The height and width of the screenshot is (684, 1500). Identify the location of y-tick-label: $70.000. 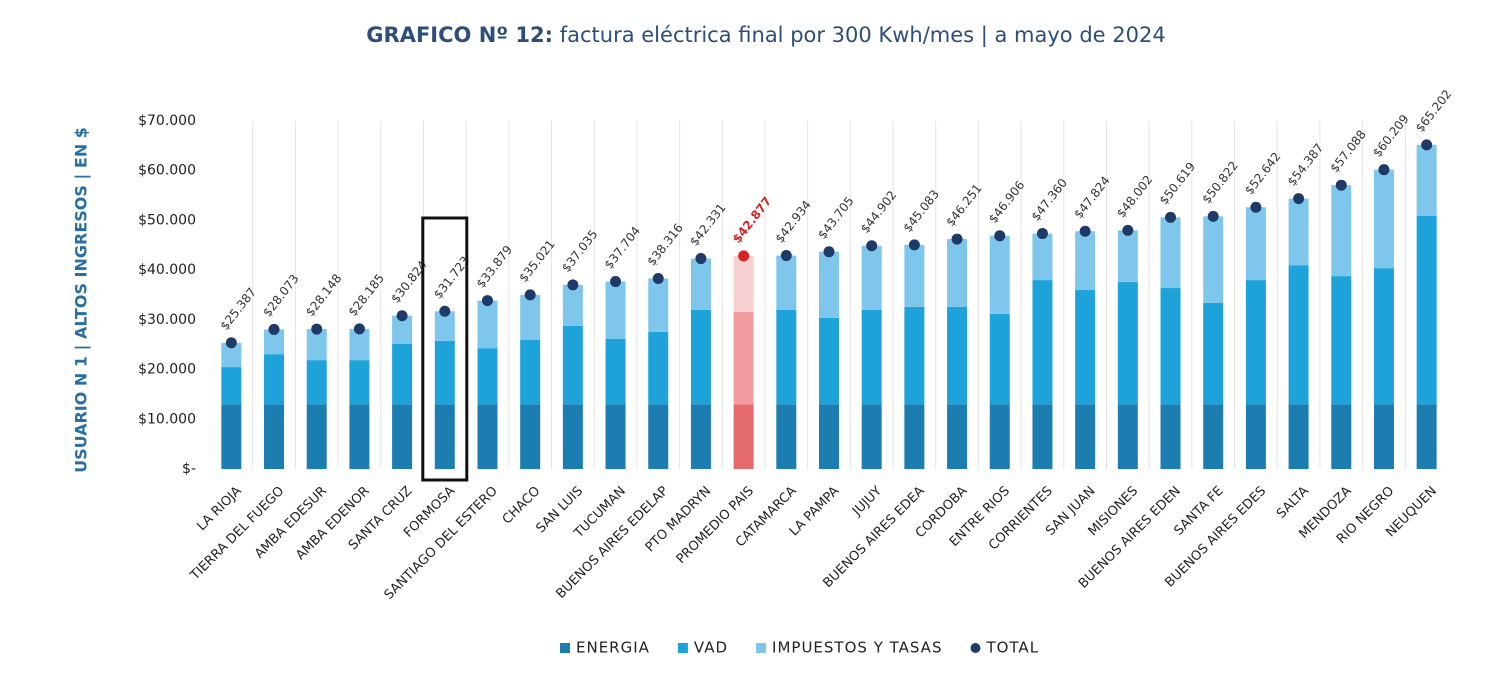
(167, 121).